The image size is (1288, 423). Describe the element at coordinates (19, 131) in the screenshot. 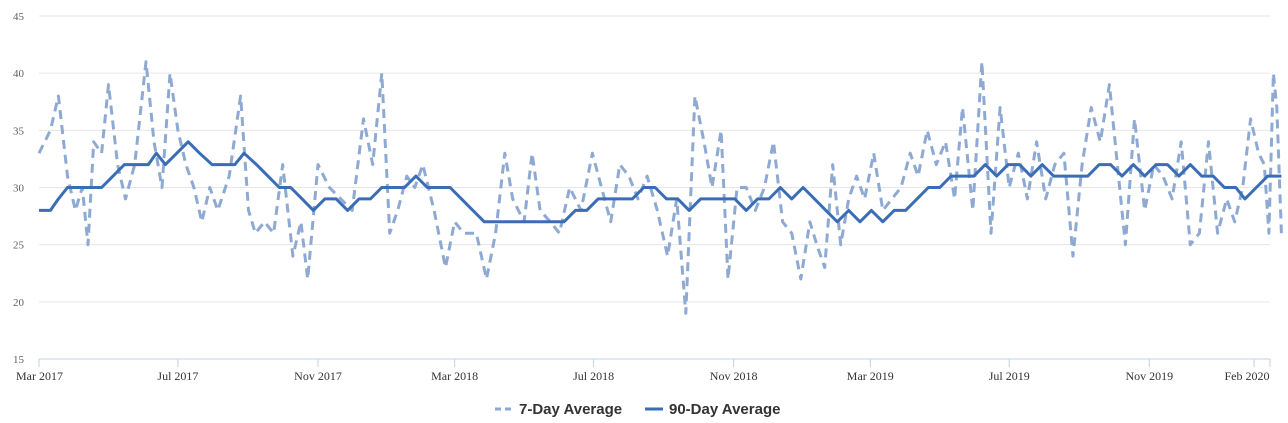

I see `y-tick-label: 35` at that location.